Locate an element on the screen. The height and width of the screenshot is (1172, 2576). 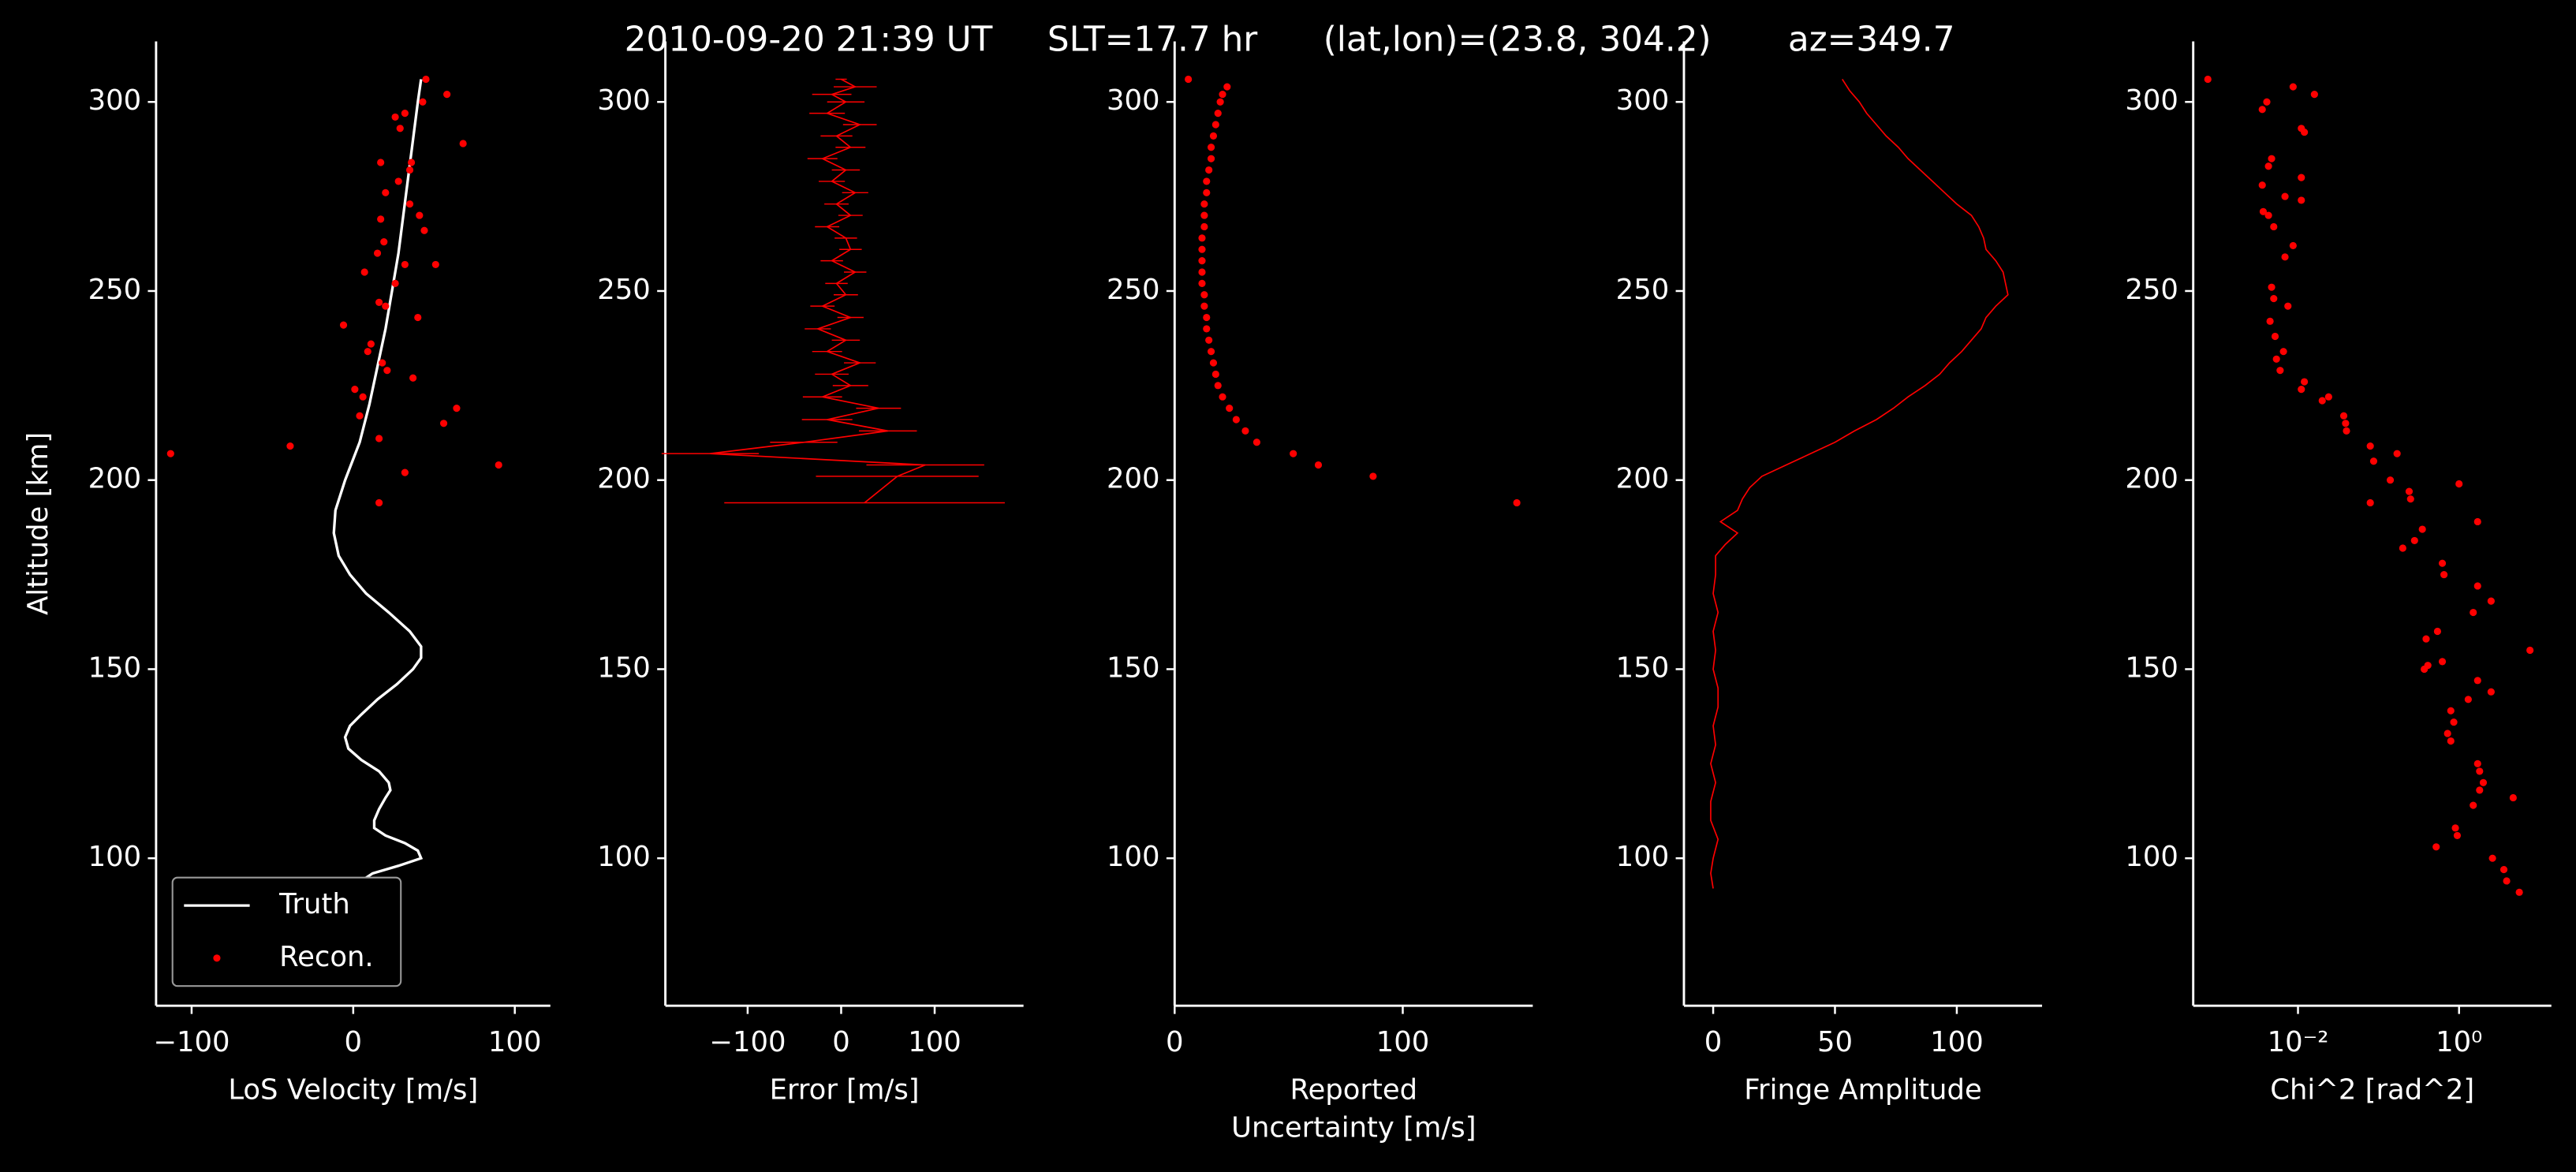
x-axis-label: Fringe Amplitude is located at coordinates (1862, 1090).